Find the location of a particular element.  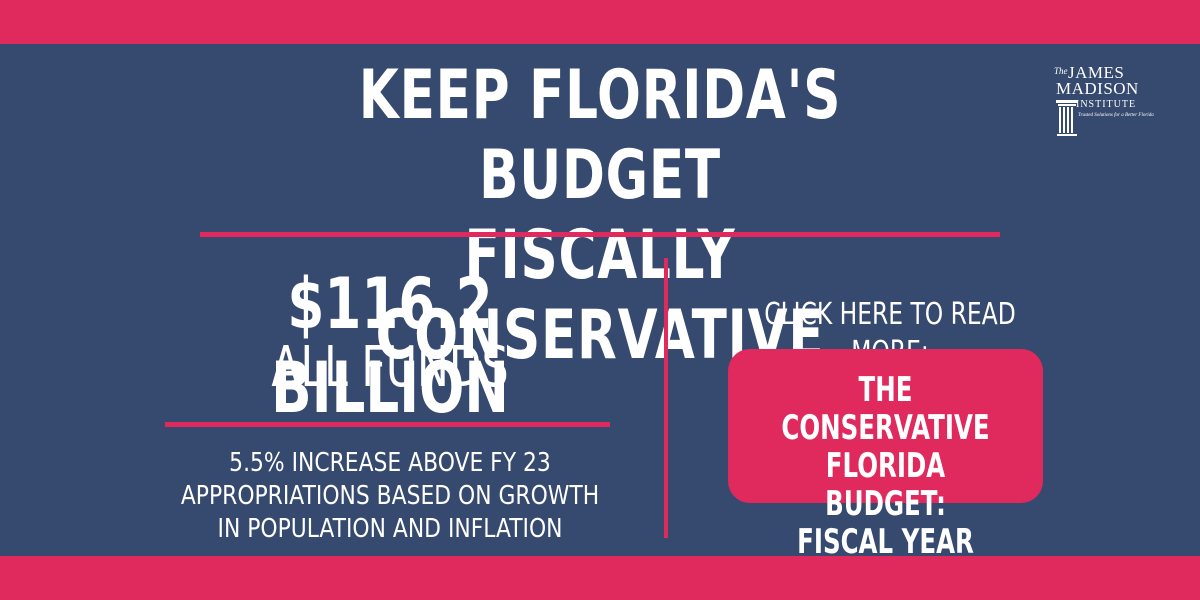

cta-line-1: THE CONSERVATIVE is located at coordinates (885, 409).